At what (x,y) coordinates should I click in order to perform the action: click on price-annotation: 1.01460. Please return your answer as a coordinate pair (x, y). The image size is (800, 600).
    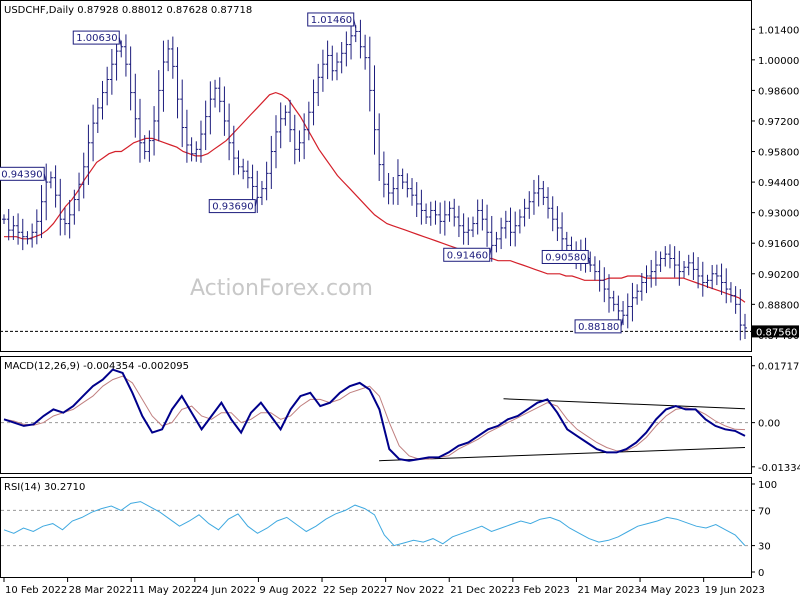
    Looking at the image, I should click on (332, 20).